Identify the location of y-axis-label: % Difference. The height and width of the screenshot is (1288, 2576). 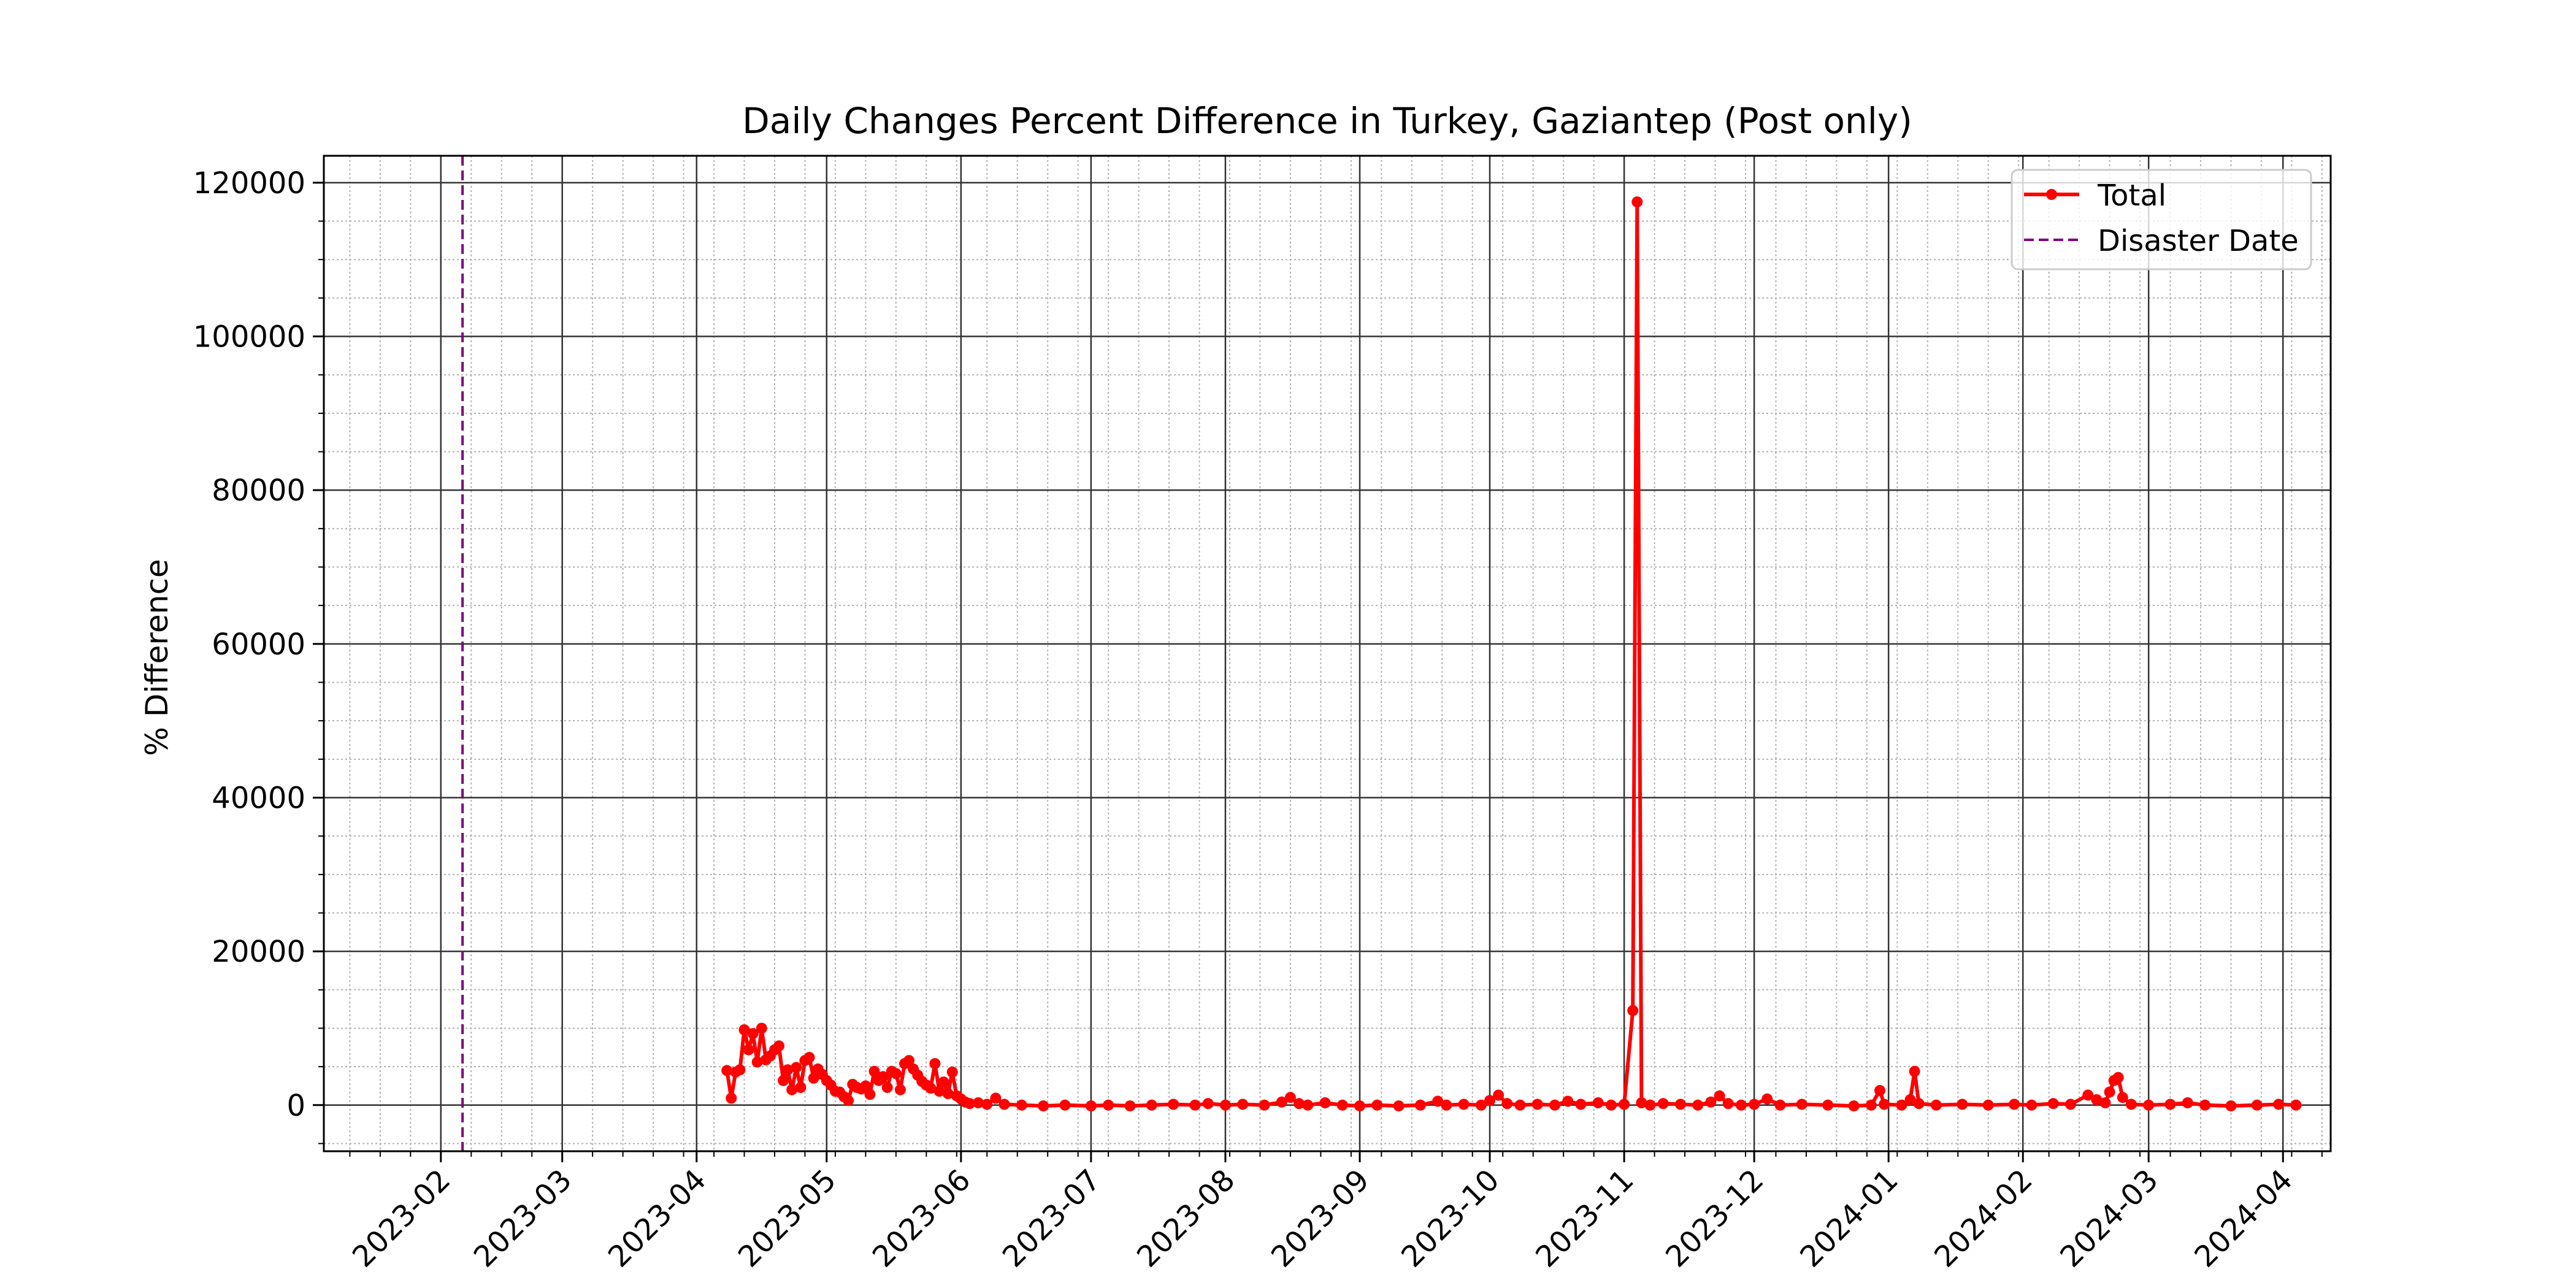
(157, 657).